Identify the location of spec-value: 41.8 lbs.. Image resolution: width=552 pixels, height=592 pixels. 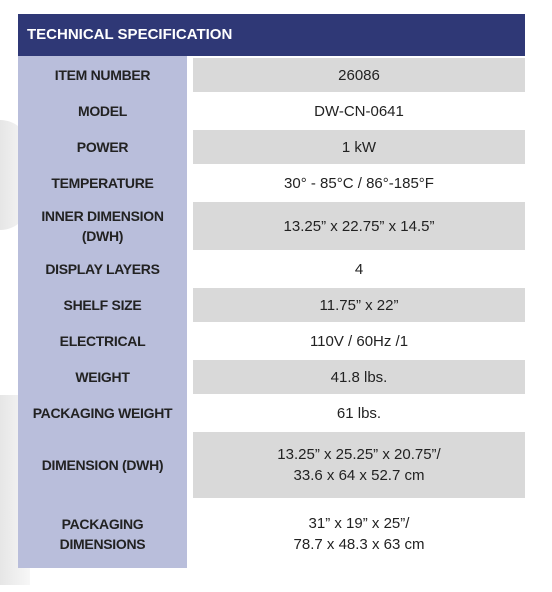
(359, 377).